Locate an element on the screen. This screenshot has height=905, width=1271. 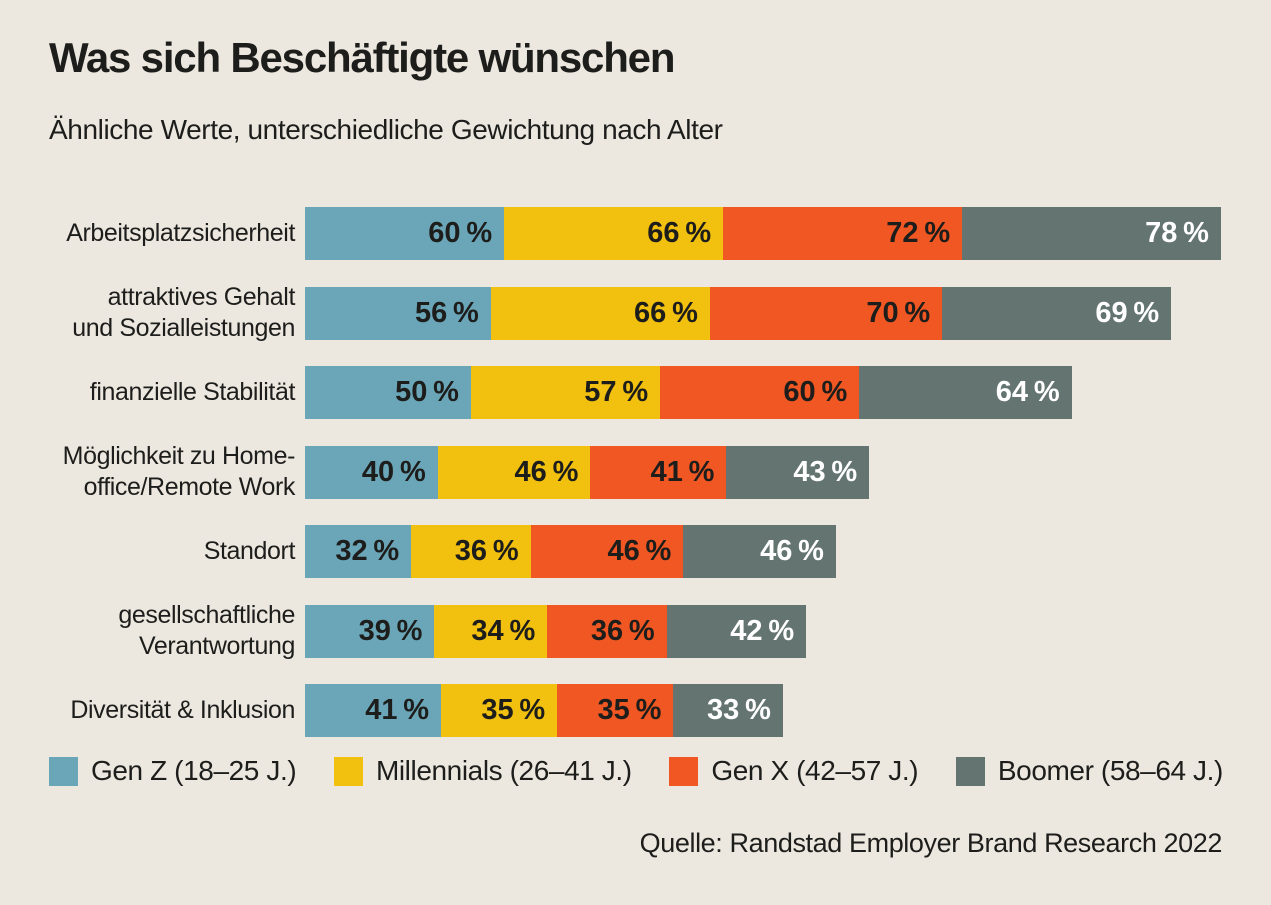
segment-value-label: 33 % is located at coordinates (739, 710).